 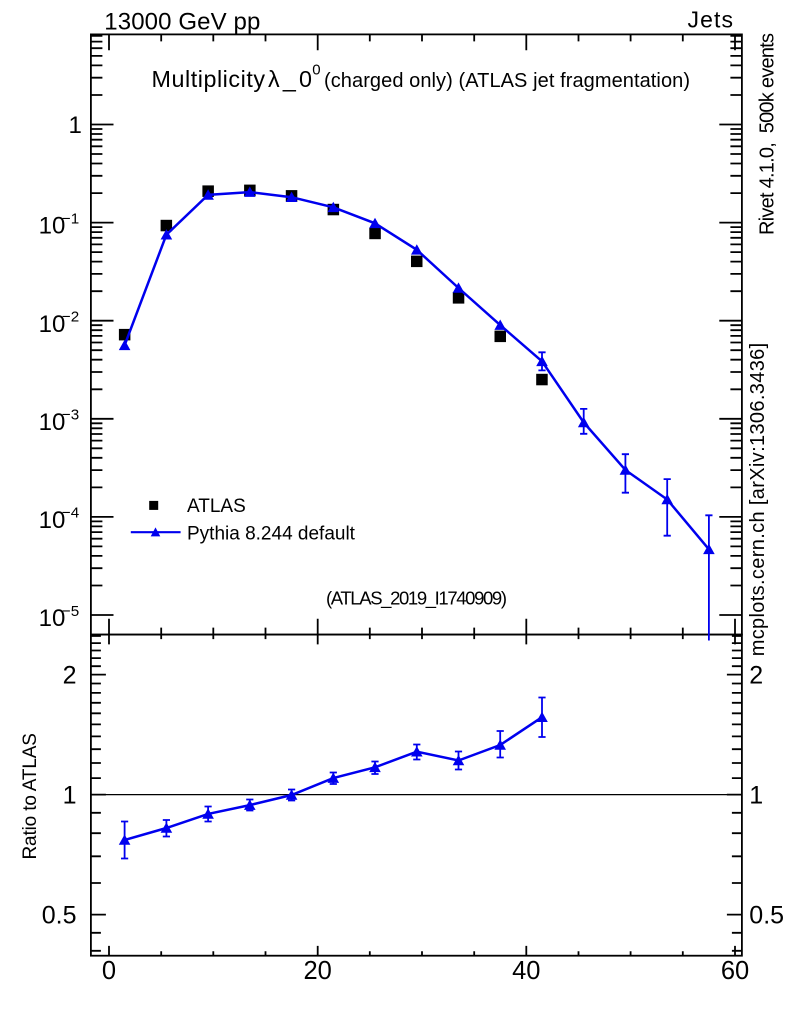 What do you see at coordinates (758, 500) in the screenshot?
I see `svg-text:mcplots.cern.ch [arXiv:1306.34: mcplots.cern.ch [arXiv:1306.3436]` at bounding box center [758, 500].